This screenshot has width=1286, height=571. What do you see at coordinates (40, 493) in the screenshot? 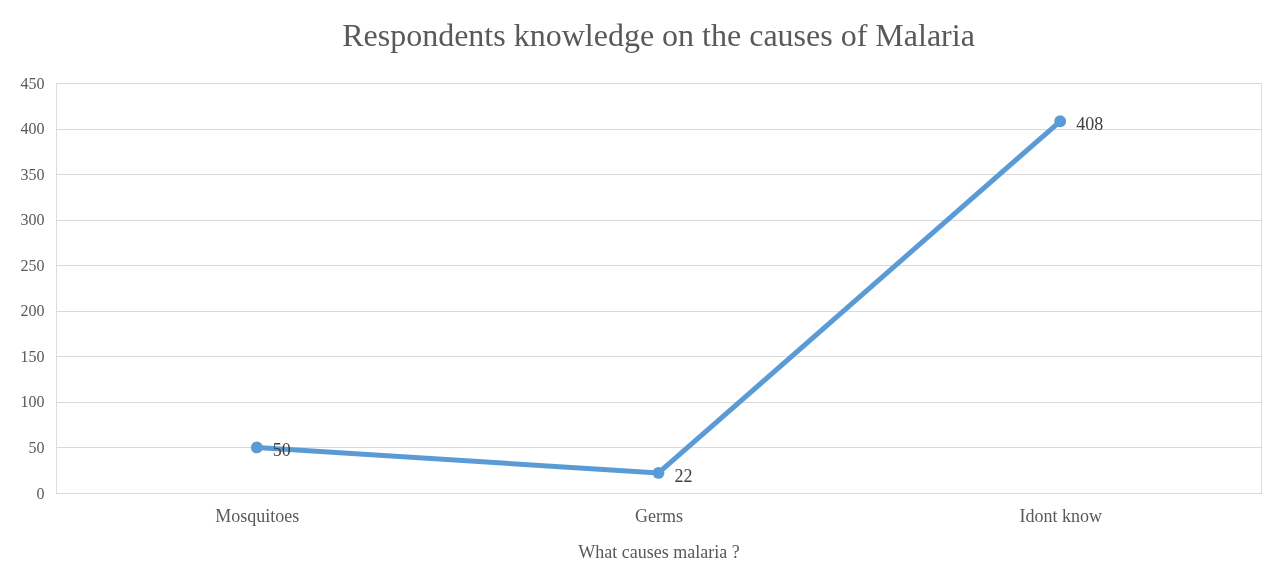
I see `y-tick-label: 0` at bounding box center [40, 493].